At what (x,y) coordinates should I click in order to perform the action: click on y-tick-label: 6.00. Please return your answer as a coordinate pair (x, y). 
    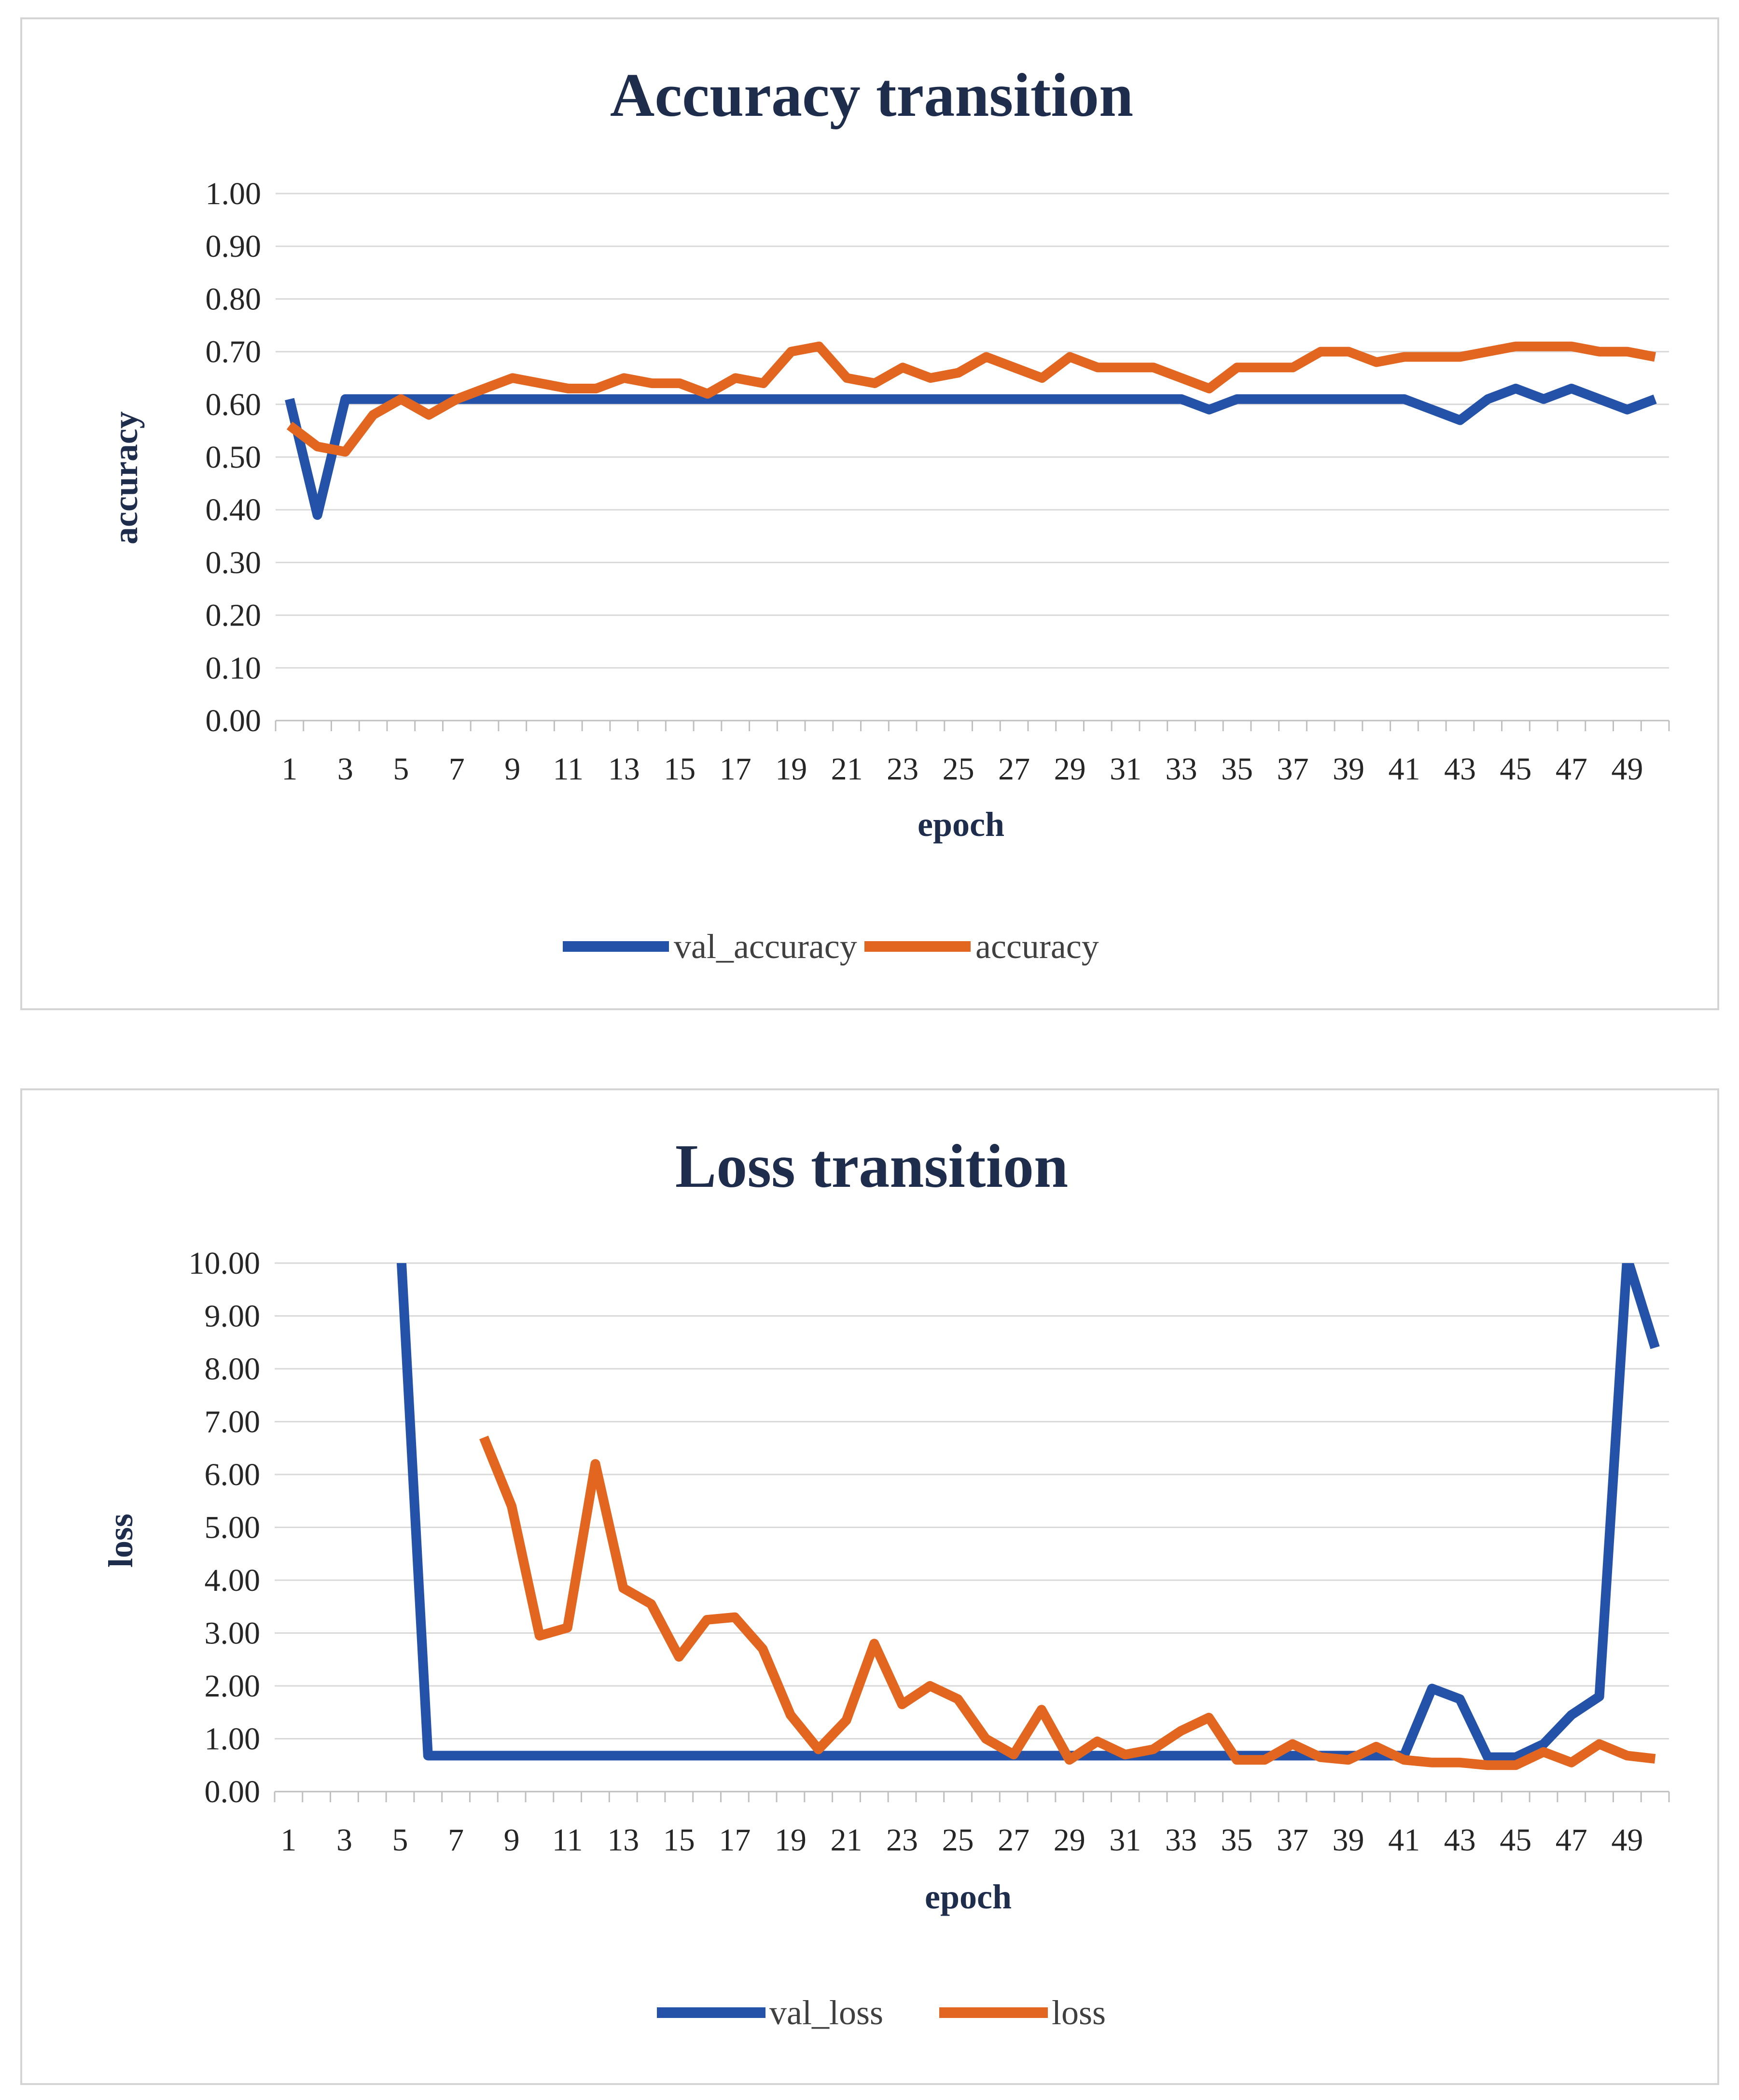
    Looking at the image, I should click on (233, 1474).